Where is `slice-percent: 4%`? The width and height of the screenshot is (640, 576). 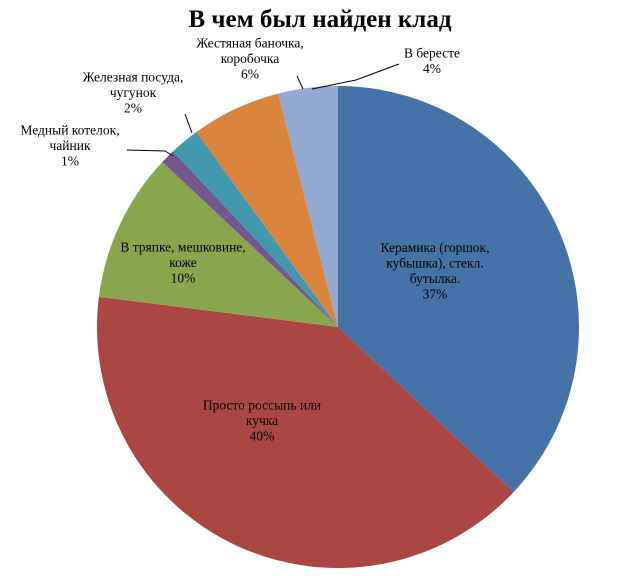 slice-percent: 4% is located at coordinates (432, 68).